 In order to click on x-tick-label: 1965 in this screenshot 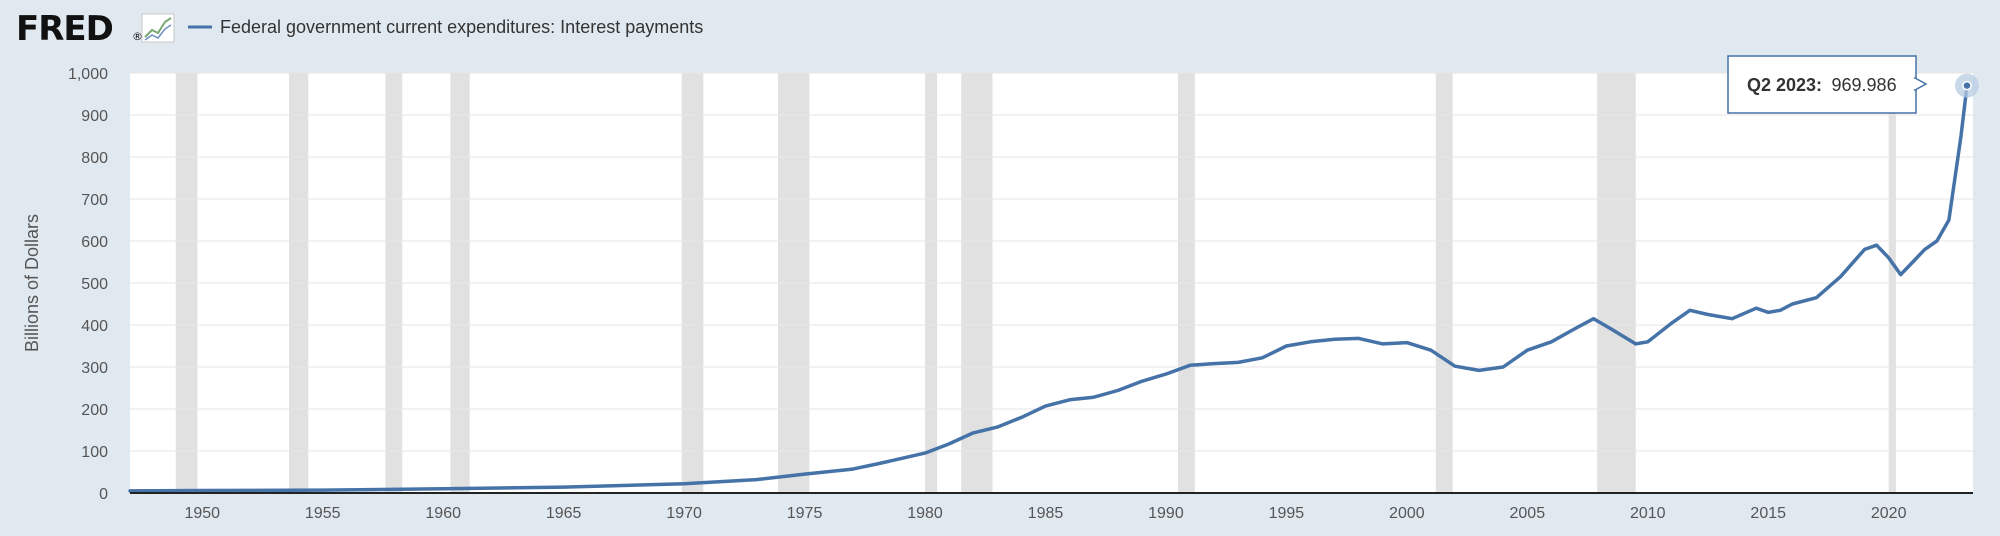, I will do `click(564, 513)`.